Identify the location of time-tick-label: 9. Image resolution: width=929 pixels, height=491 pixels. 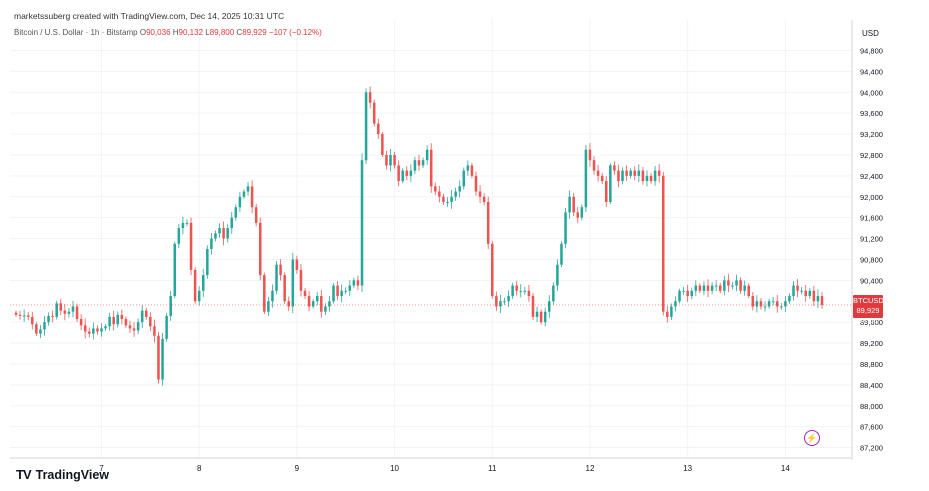
(297, 468).